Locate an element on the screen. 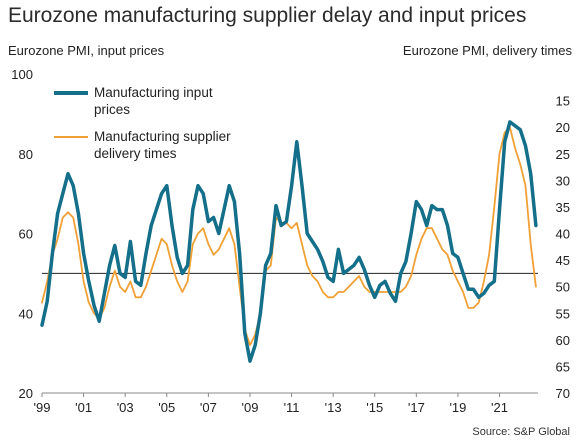 Image resolution: width=578 pixels, height=444 pixels. left-tick-label: 100 is located at coordinates (22, 74).